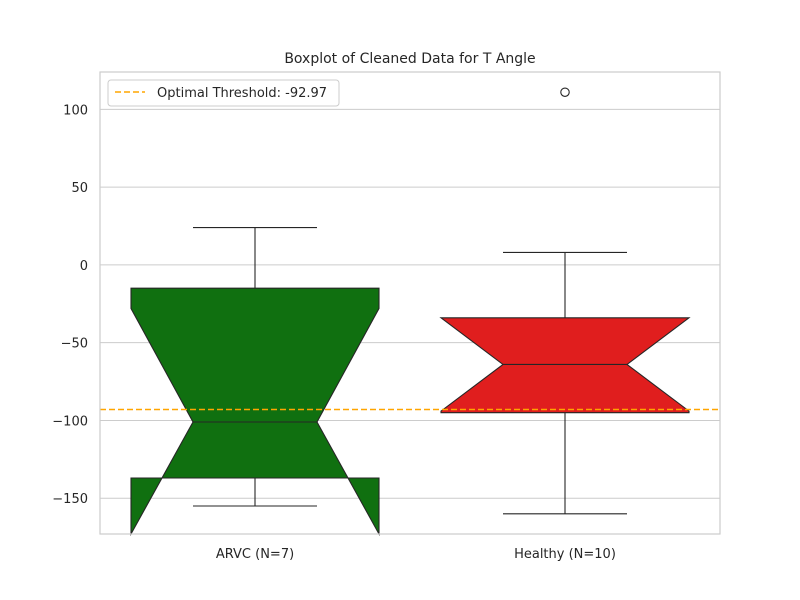 The image size is (800, 600). Describe the element at coordinates (75, 110) in the screenshot. I see `y-tick-label: 100` at that location.